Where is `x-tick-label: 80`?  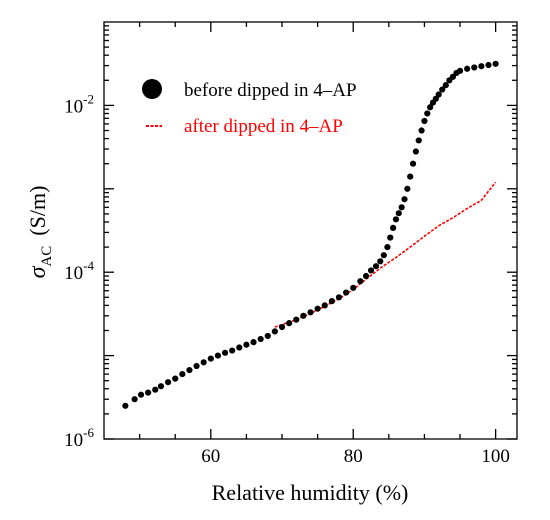
x-tick-label: 80 is located at coordinates (353, 456).